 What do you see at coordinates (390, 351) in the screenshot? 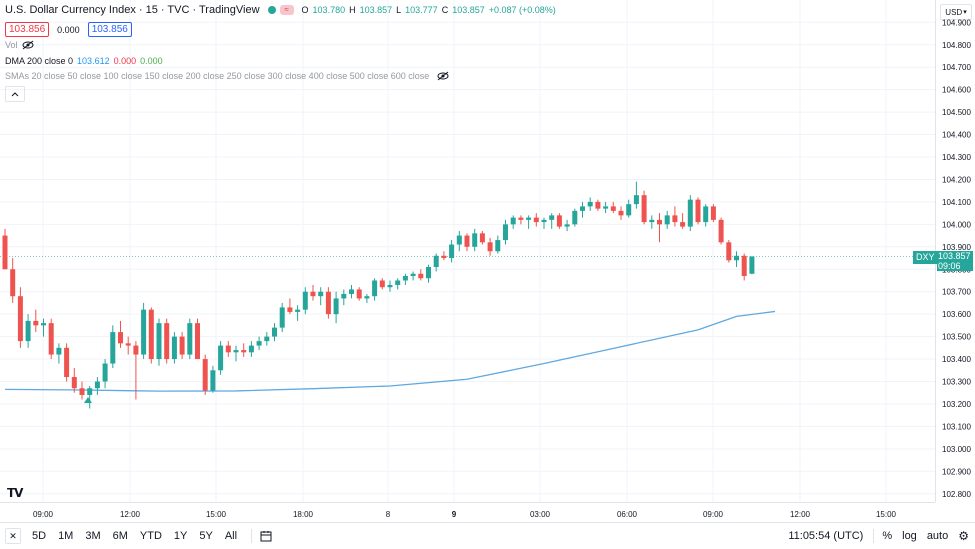
I see `dma-200-line` at bounding box center [390, 351].